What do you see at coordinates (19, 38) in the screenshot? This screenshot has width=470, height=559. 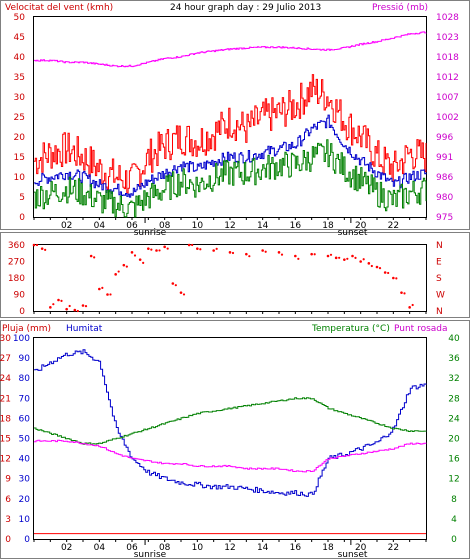 I see `wind-speed-tick-label: 45` at bounding box center [19, 38].